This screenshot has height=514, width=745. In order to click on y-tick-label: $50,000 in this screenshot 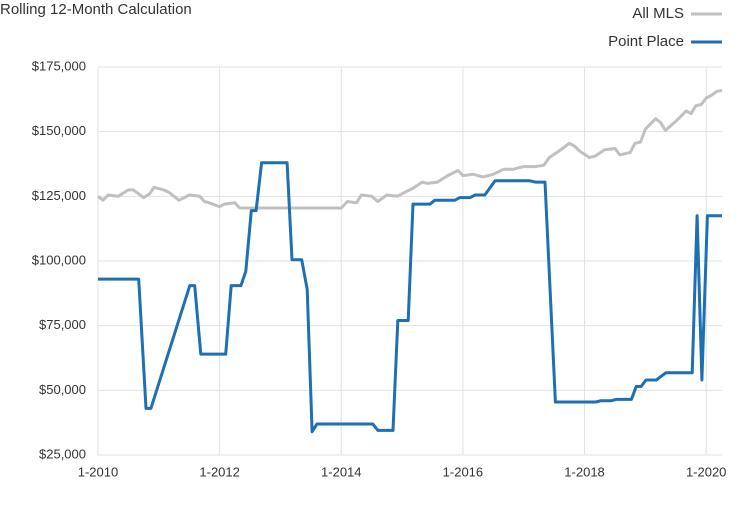, I will do `click(62, 389)`.